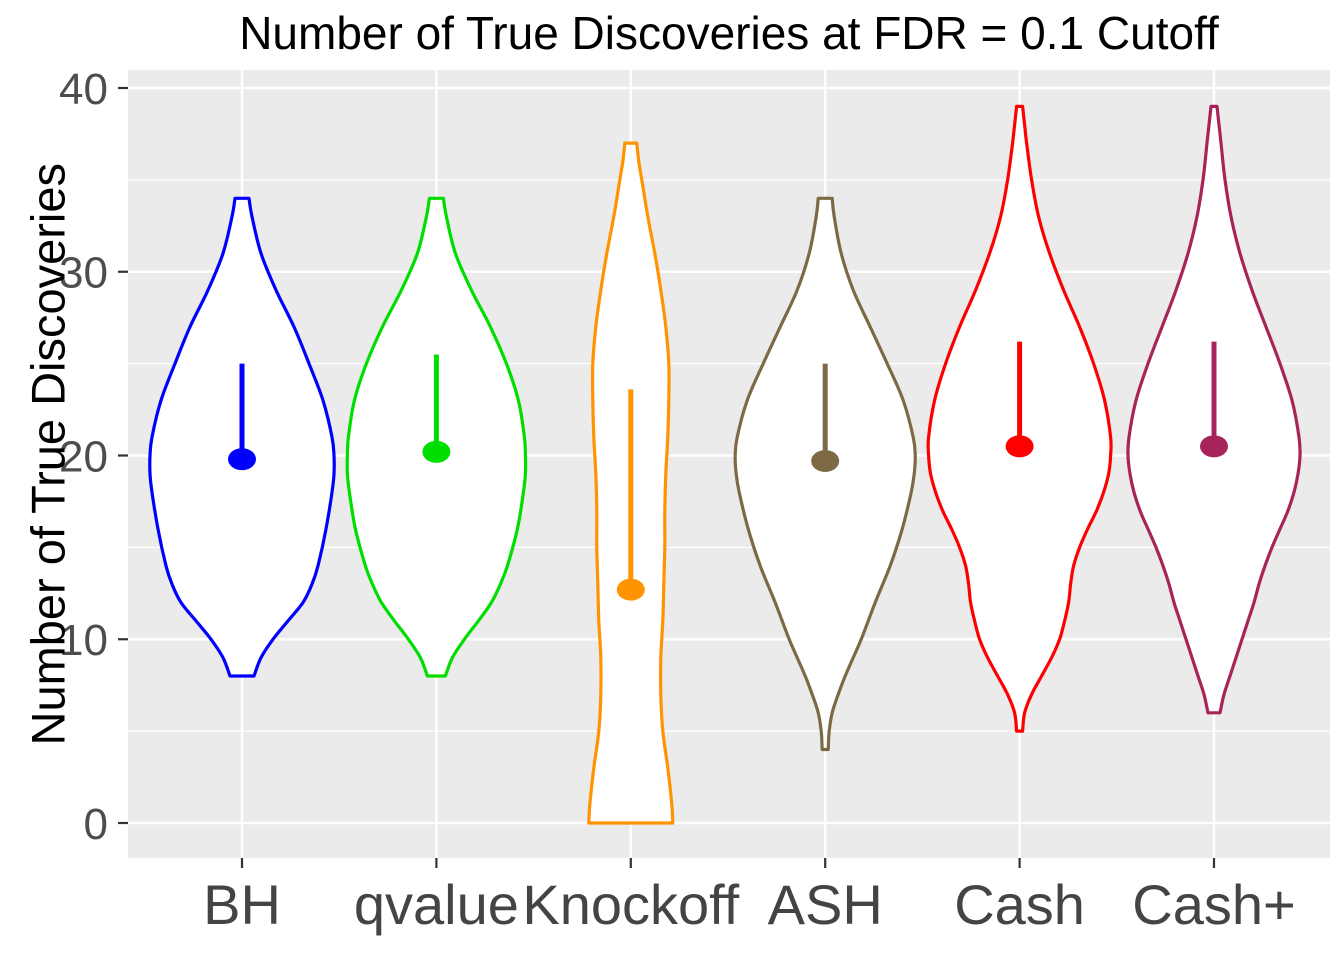 Image resolution: width=1344 pixels, height=960 pixels. What do you see at coordinates (242, 904) in the screenshot?
I see `x-category-label: BH` at bounding box center [242, 904].